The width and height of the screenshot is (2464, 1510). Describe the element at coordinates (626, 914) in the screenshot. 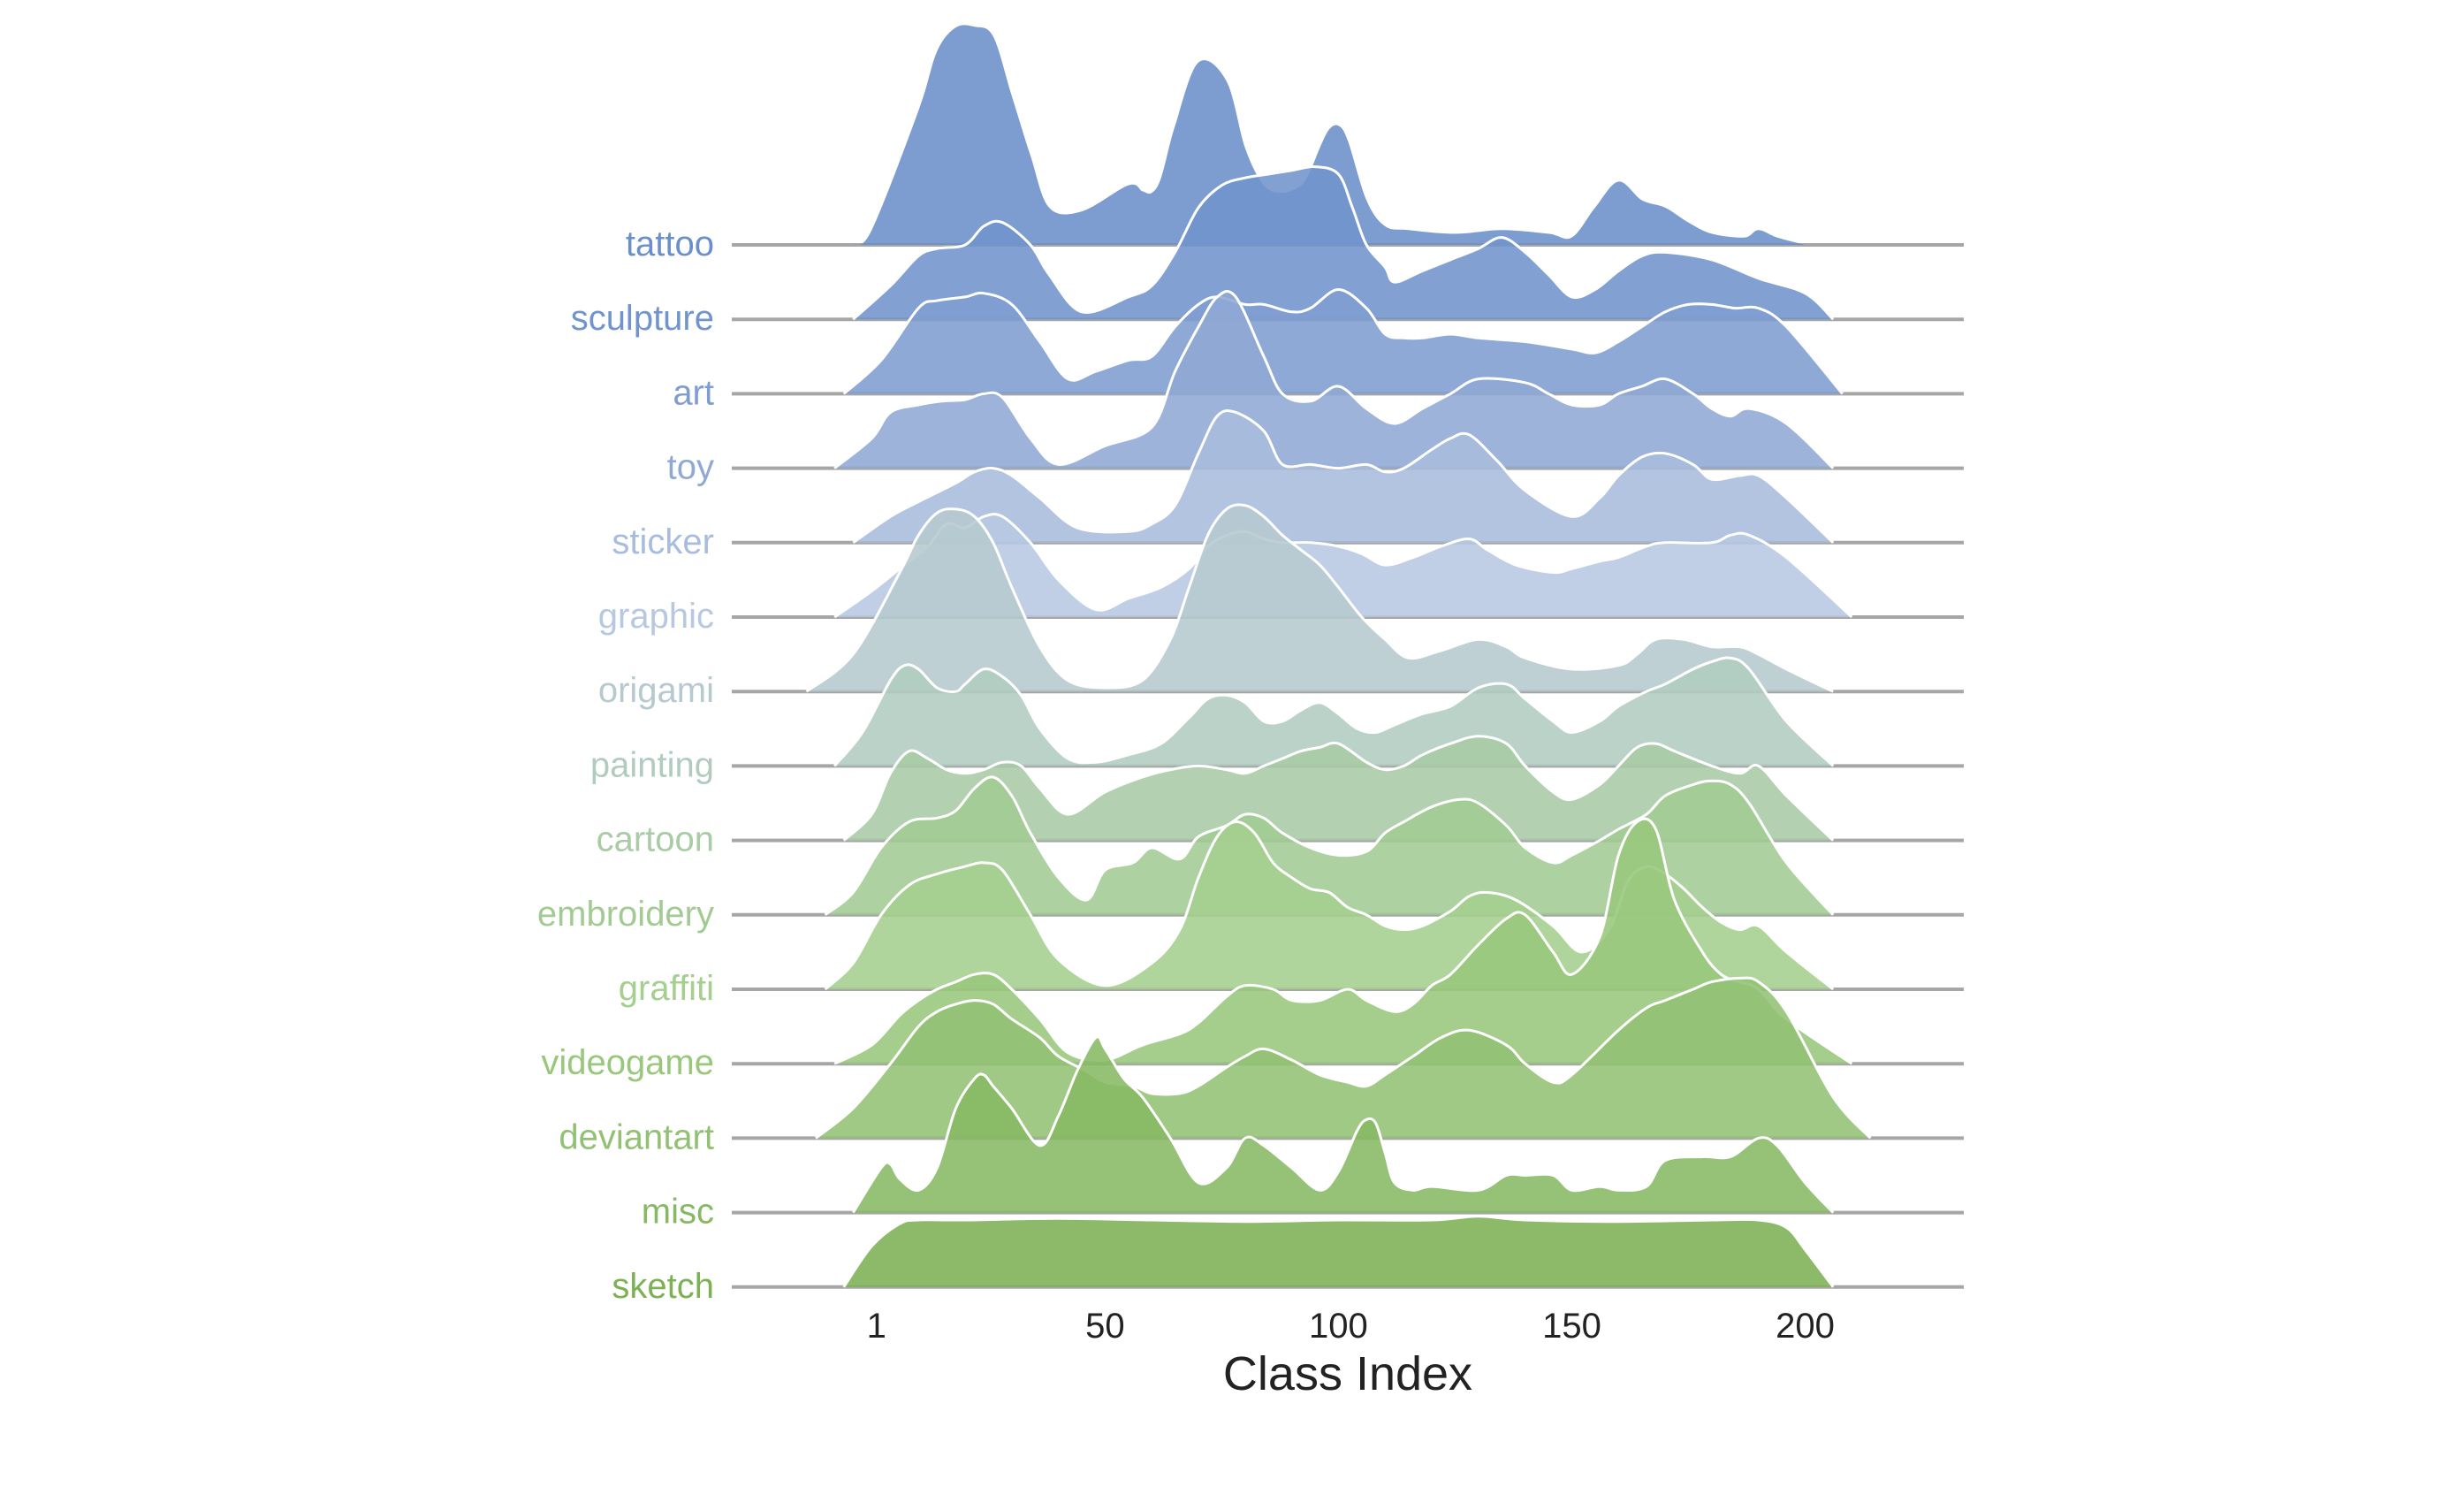

I see `row-label-embroidery: embroidery` at that location.